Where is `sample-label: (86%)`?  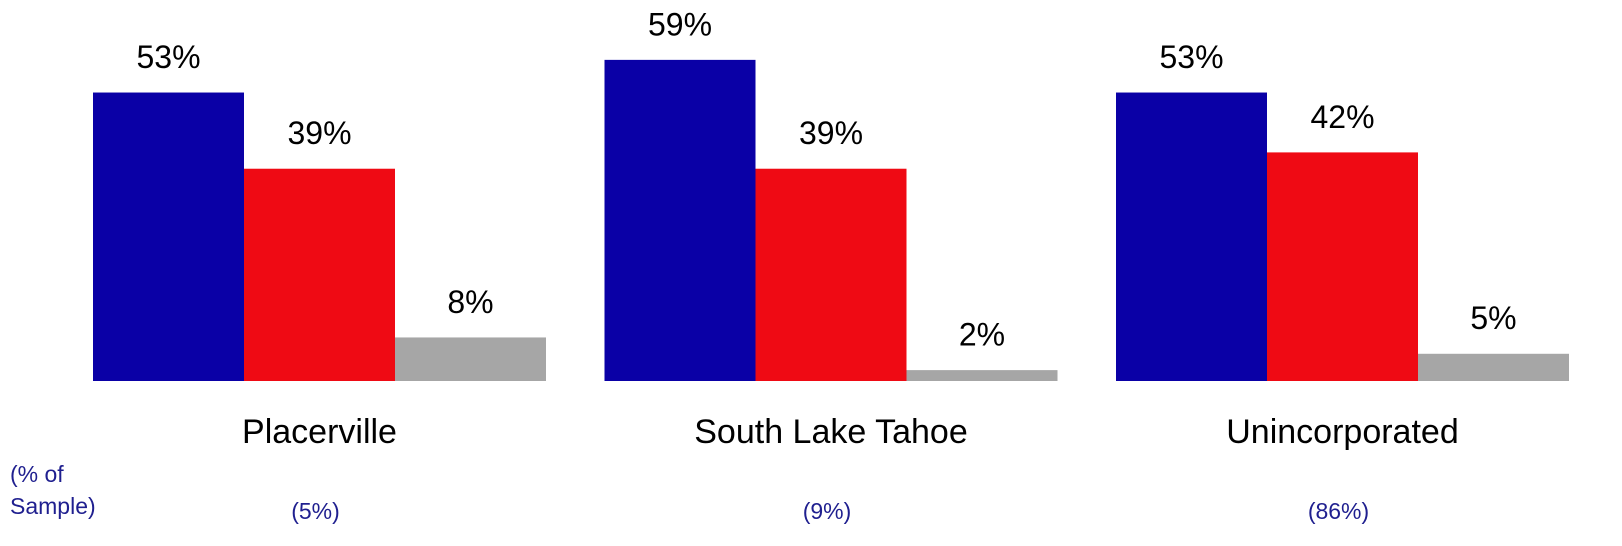 sample-label: (86%) is located at coordinates (1338, 511).